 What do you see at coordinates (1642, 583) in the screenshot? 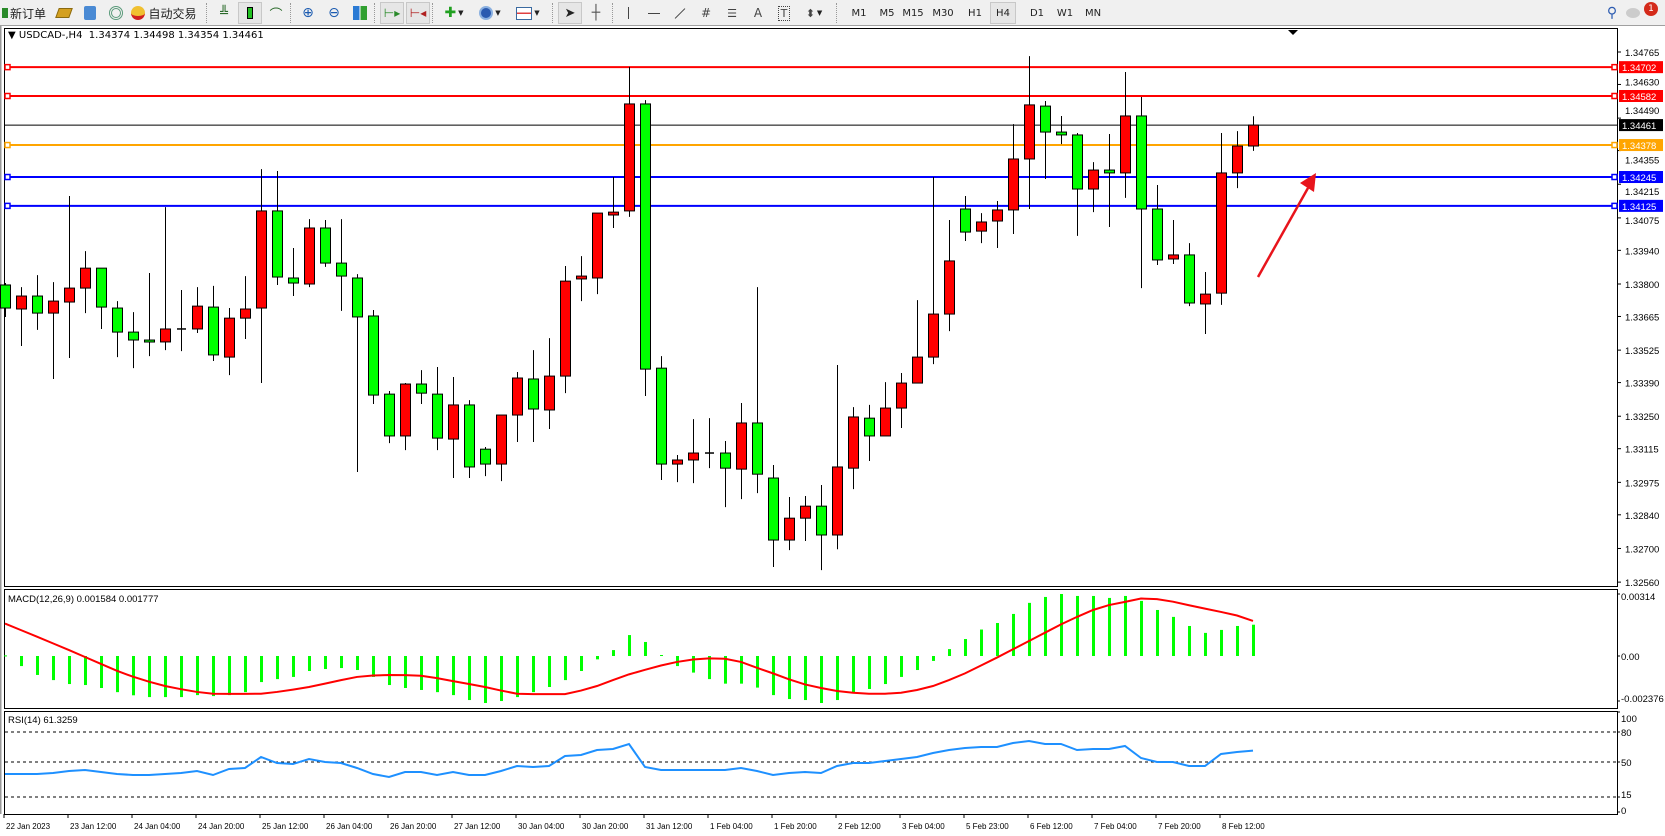
I see `price-tick-label: 1.32560` at bounding box center [1642, 583].